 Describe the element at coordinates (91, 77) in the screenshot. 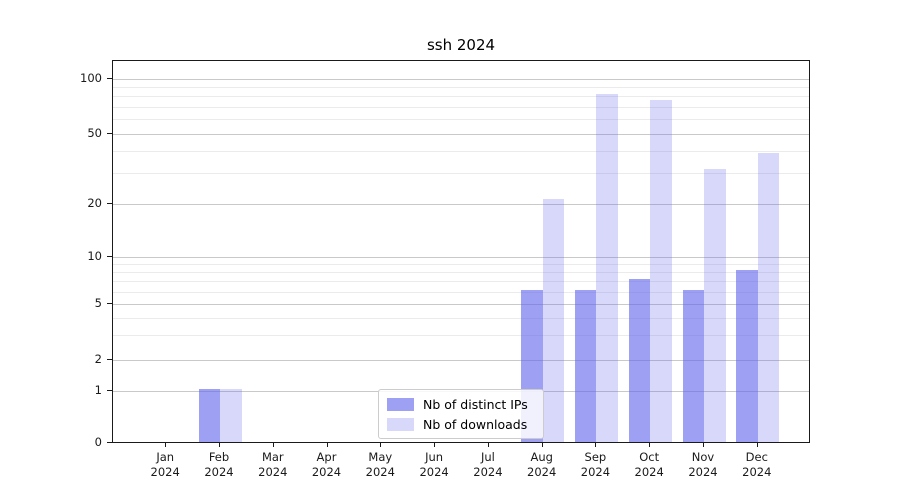

I see `y-tick-label: 100` at that location.